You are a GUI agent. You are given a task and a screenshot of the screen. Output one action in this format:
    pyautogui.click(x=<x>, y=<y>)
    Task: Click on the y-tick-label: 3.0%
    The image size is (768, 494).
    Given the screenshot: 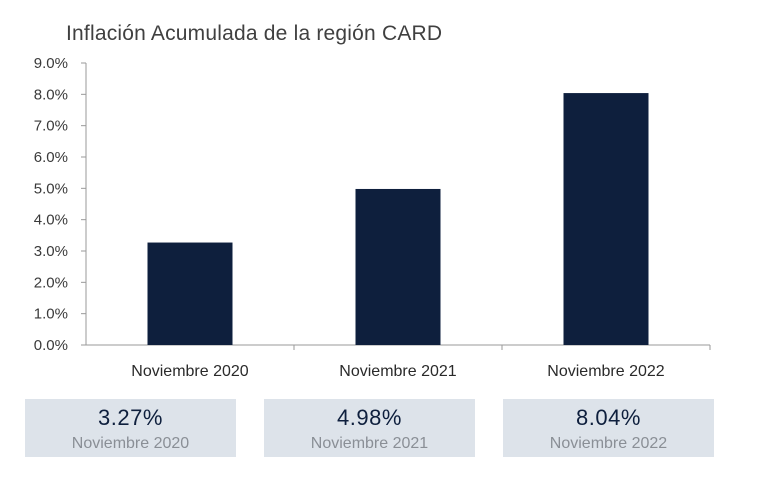 What is the action you would take?
    pyautogui.click(x=51, y=251)
    